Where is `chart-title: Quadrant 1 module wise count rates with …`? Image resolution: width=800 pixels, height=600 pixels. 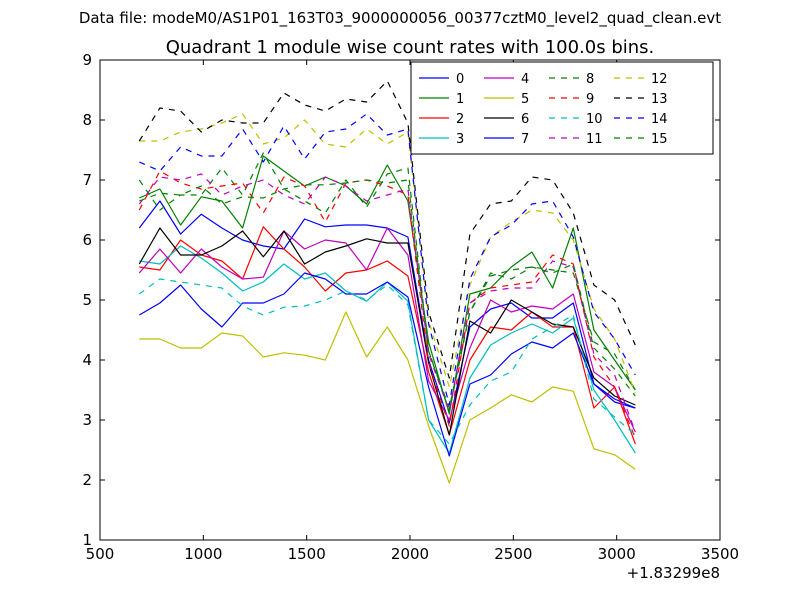
chart-title: Quadrant 1 module wise count rates with … is located at coordinates (410, 47).